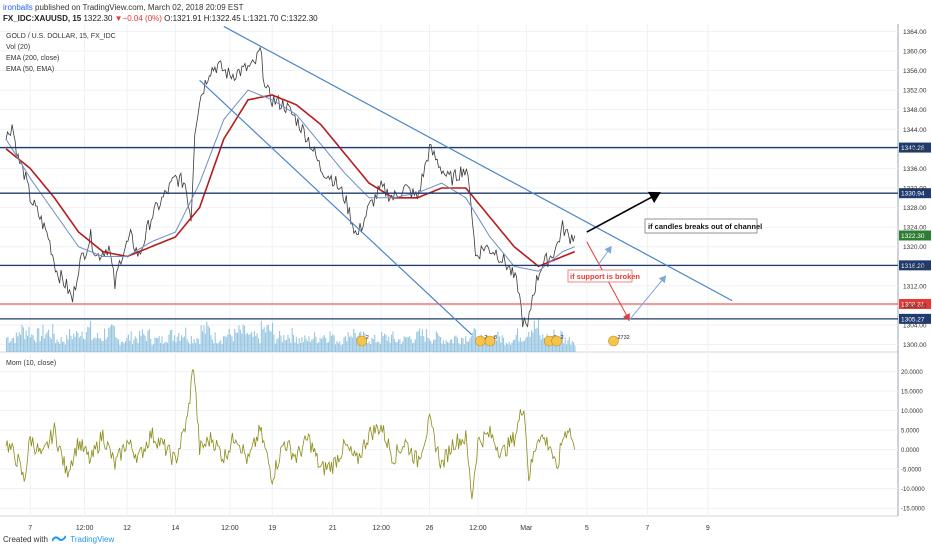  I want to click on y-tick-label: 1300.00, so click(915, 345).